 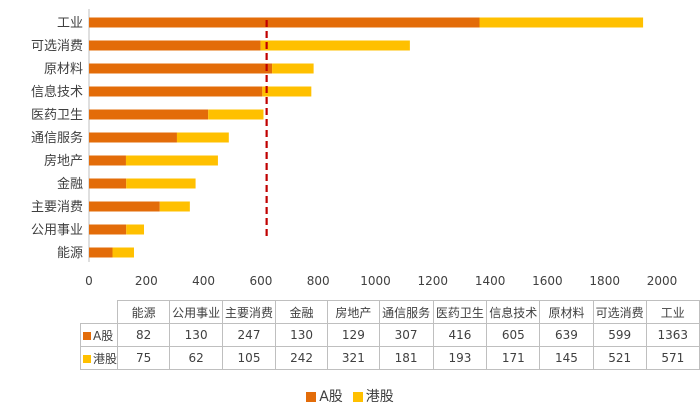 I want to click on x-tick-label: 1000, so click(x=375, y=281).